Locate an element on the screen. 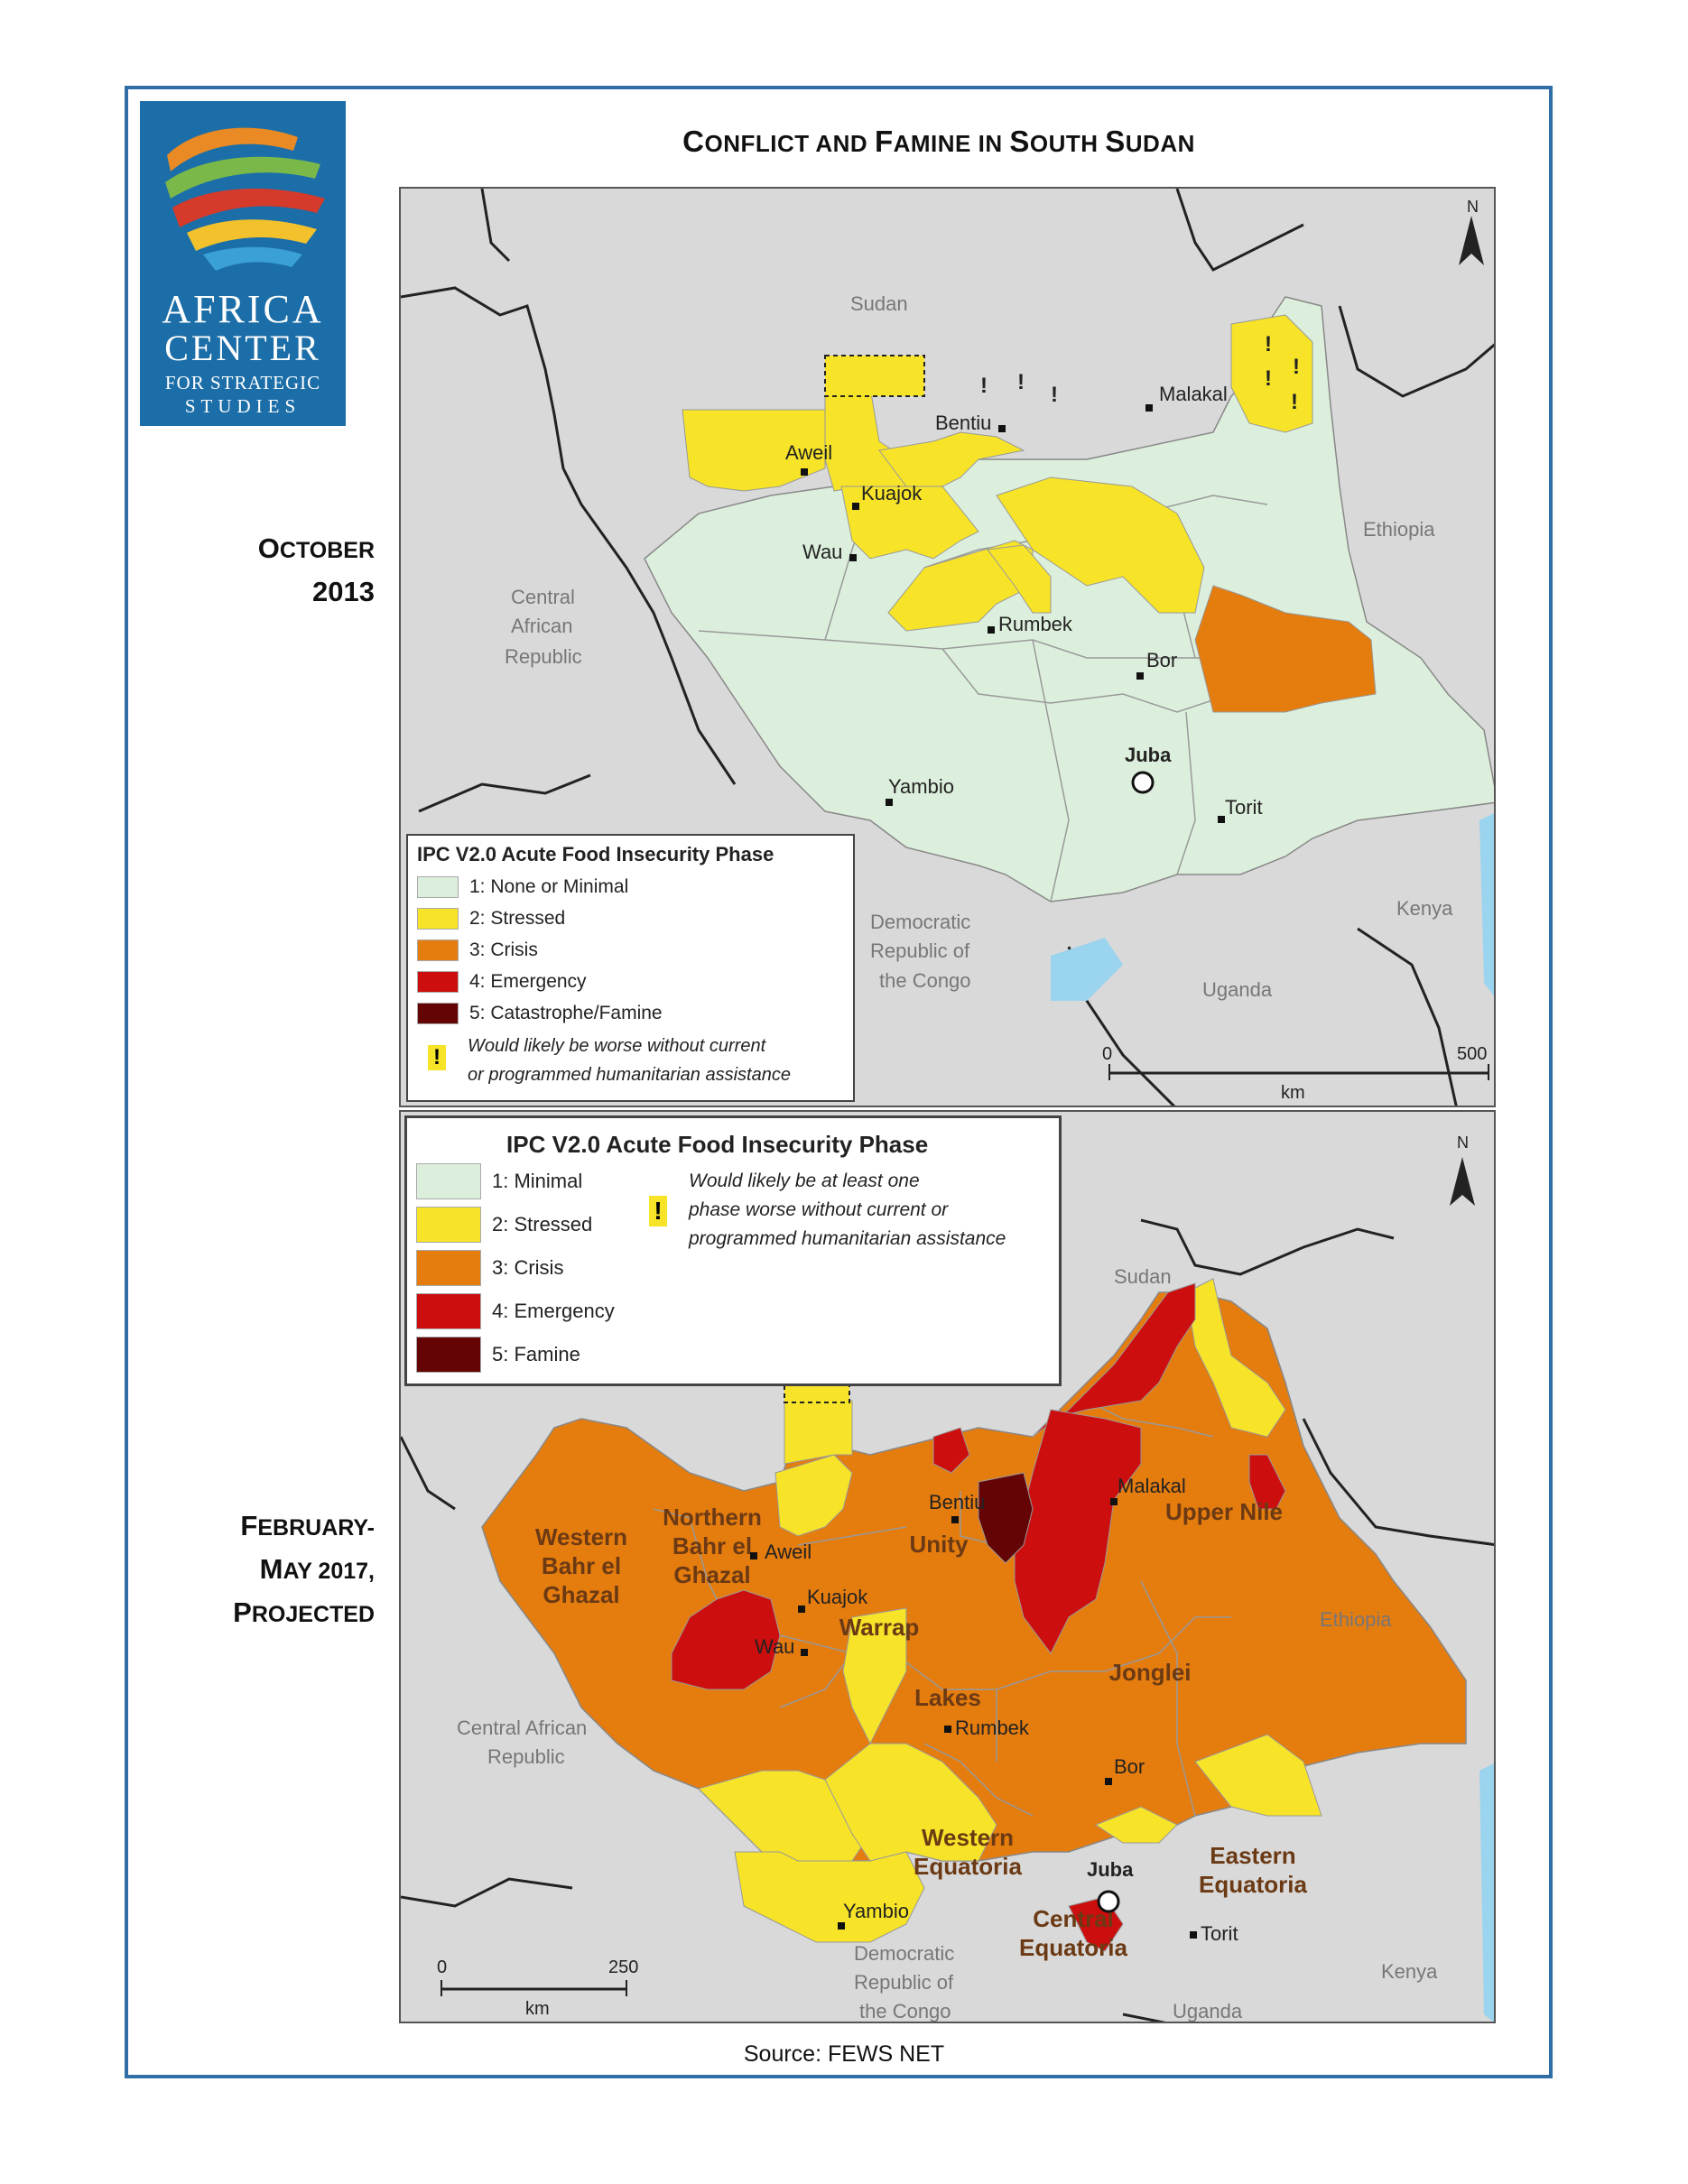 This screenshot has width=1688, height=2184. area-jonglei-east is located at coordinates (1258, 1775).